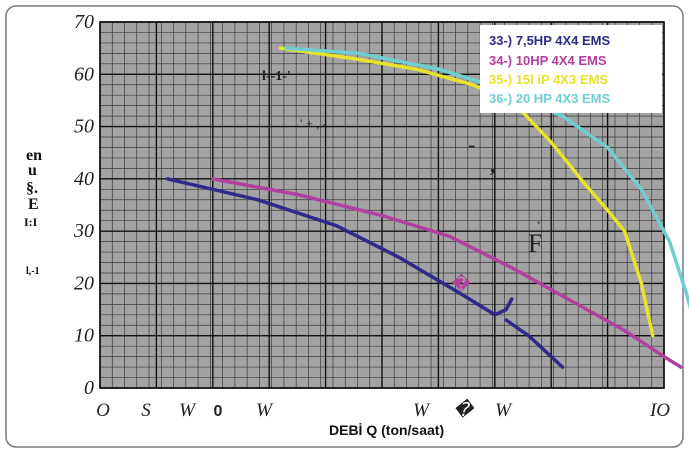 The height and width of the screenshot is (453, 689). I want to click on y-tick-labels: 0 10 20 30 40 50 60 70, so click(83, 205).